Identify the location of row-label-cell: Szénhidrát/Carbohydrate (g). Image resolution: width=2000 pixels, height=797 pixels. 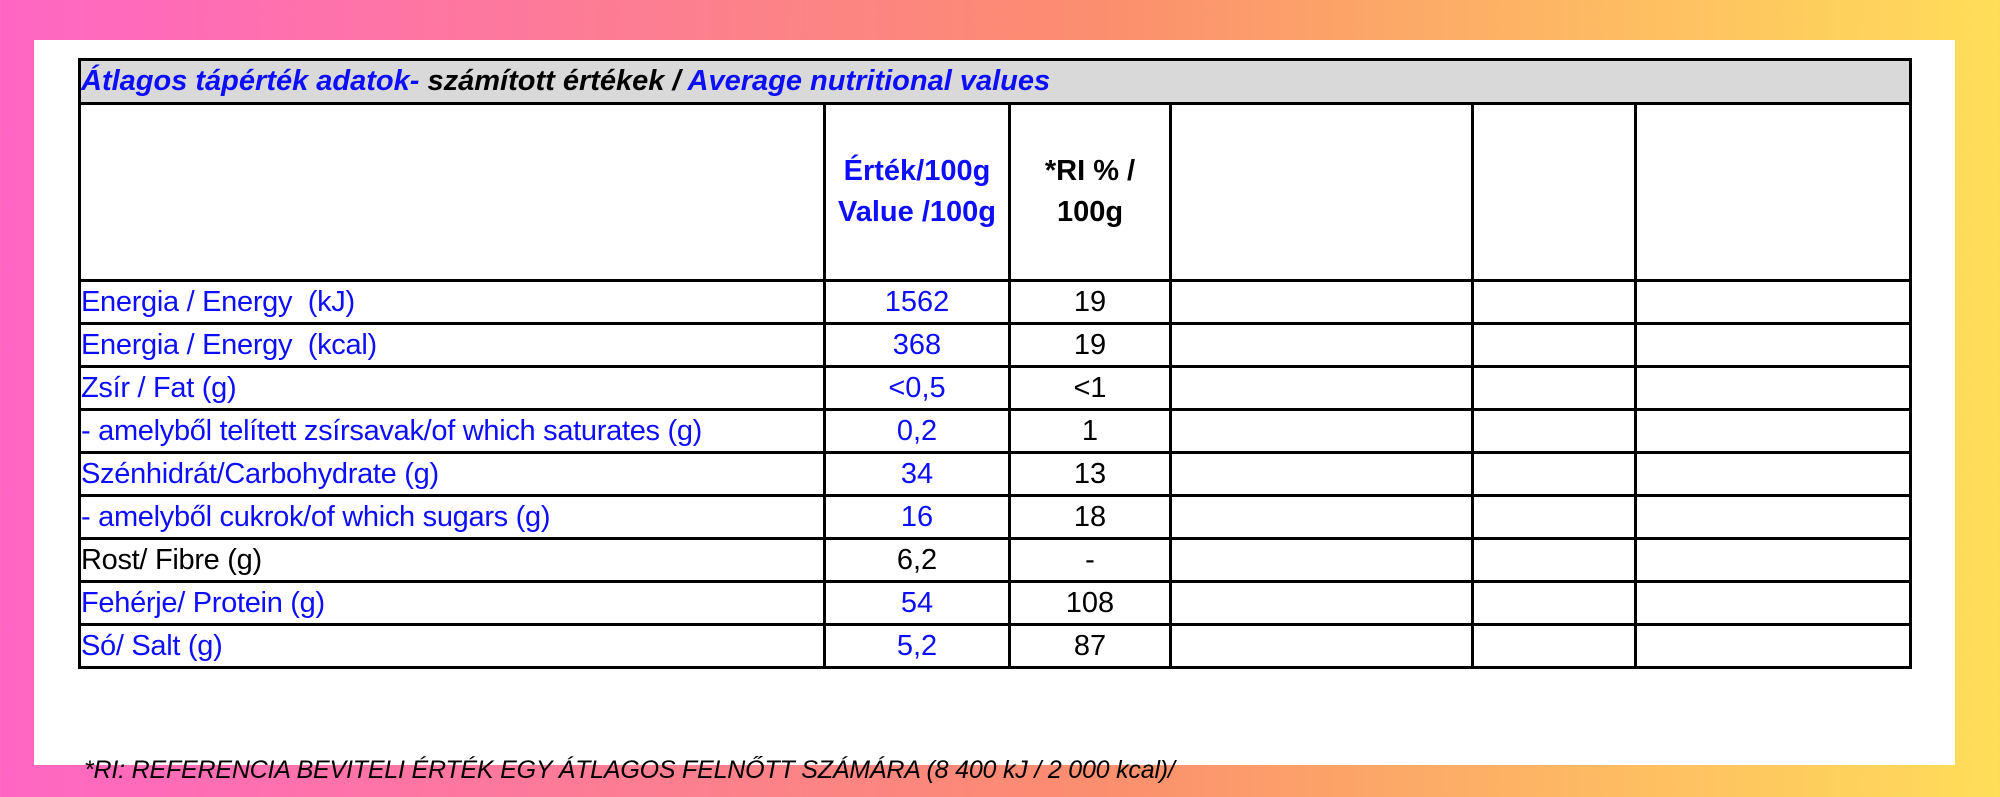
(452, 474).